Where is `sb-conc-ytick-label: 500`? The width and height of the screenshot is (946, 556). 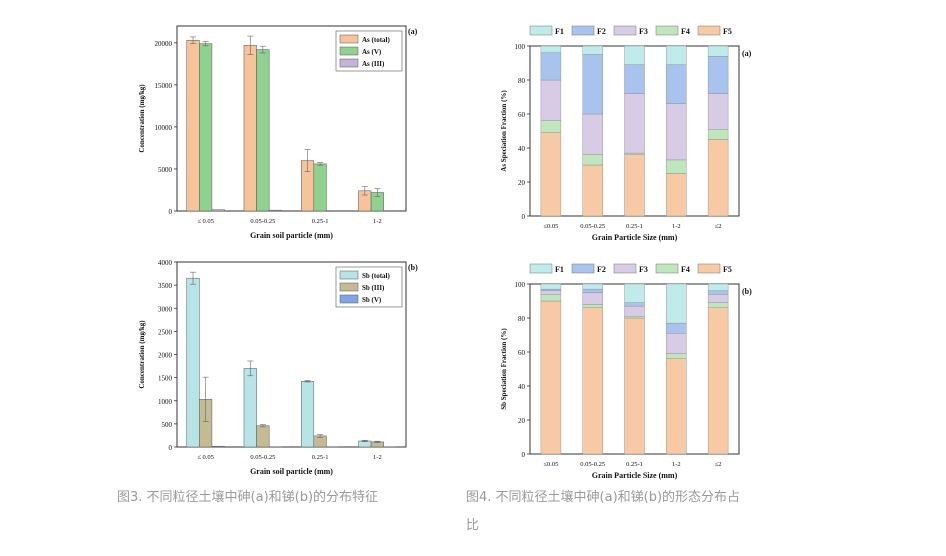 sb-conc-ytick-label: 500 is located at coordinates (167, 425).